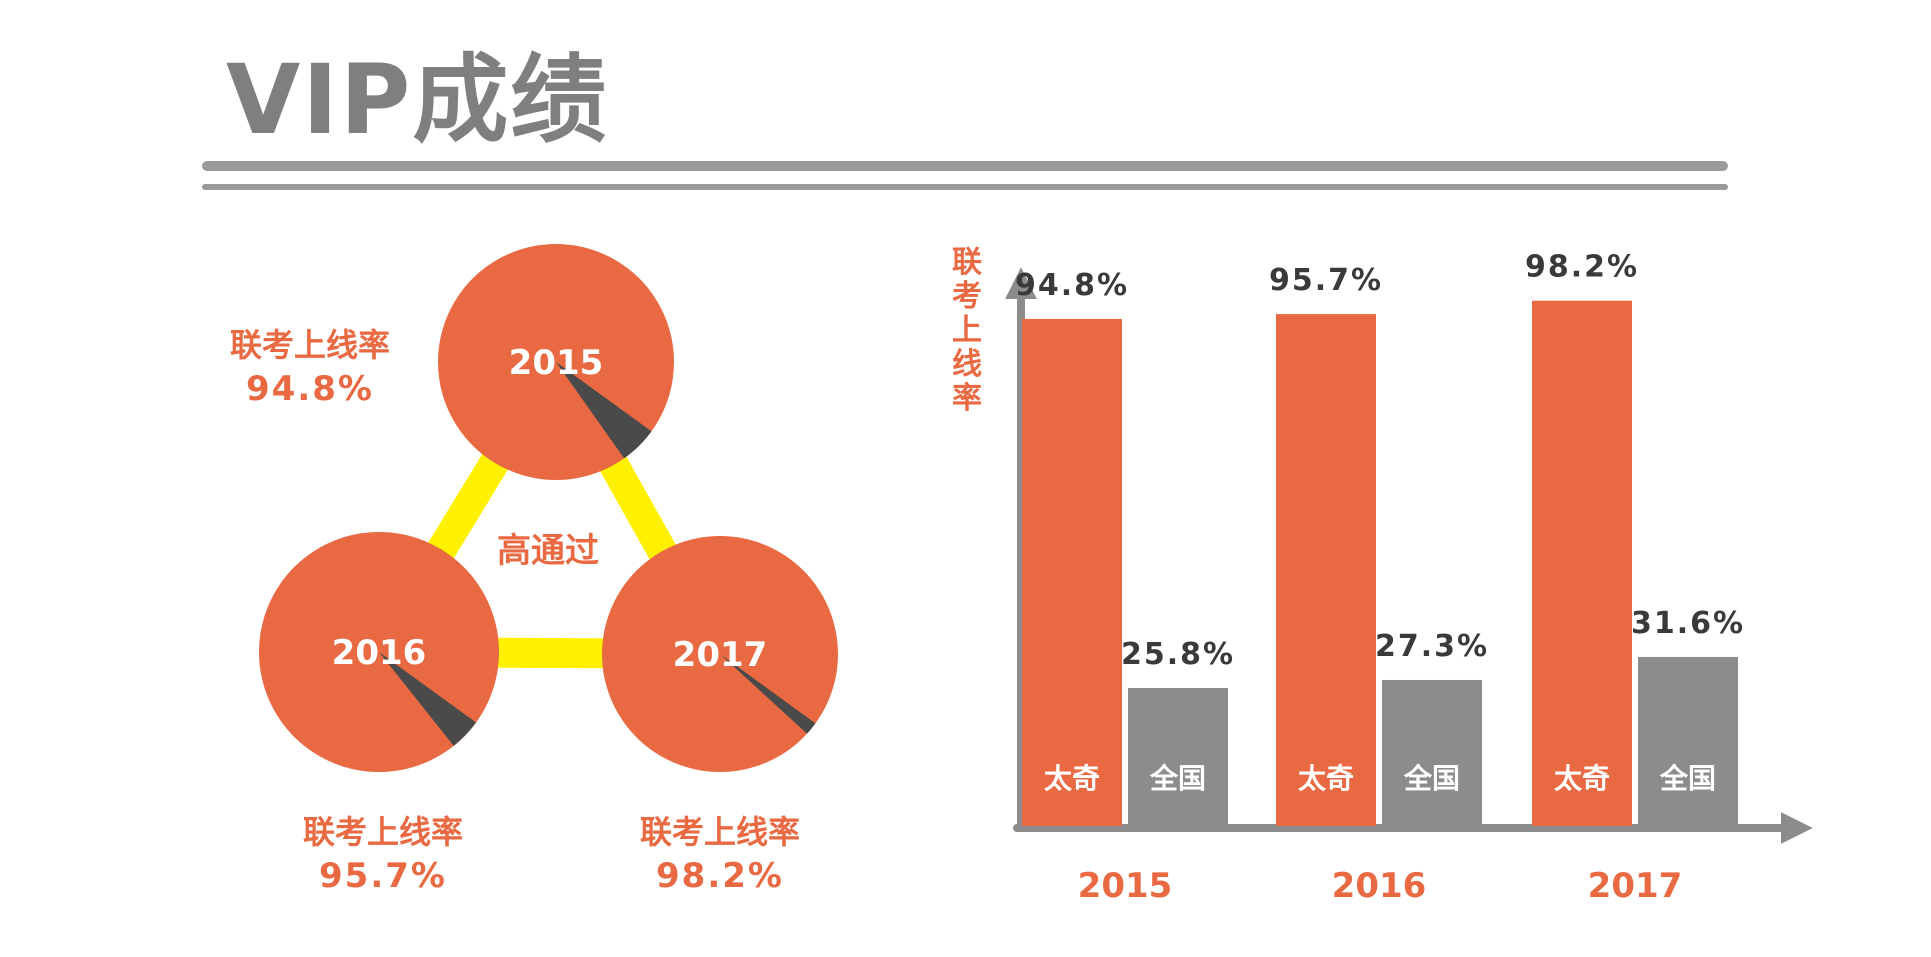  I want to click on pass-rate-circle-2016: 2016 联考上线率 95.7%, so click(379, 714).